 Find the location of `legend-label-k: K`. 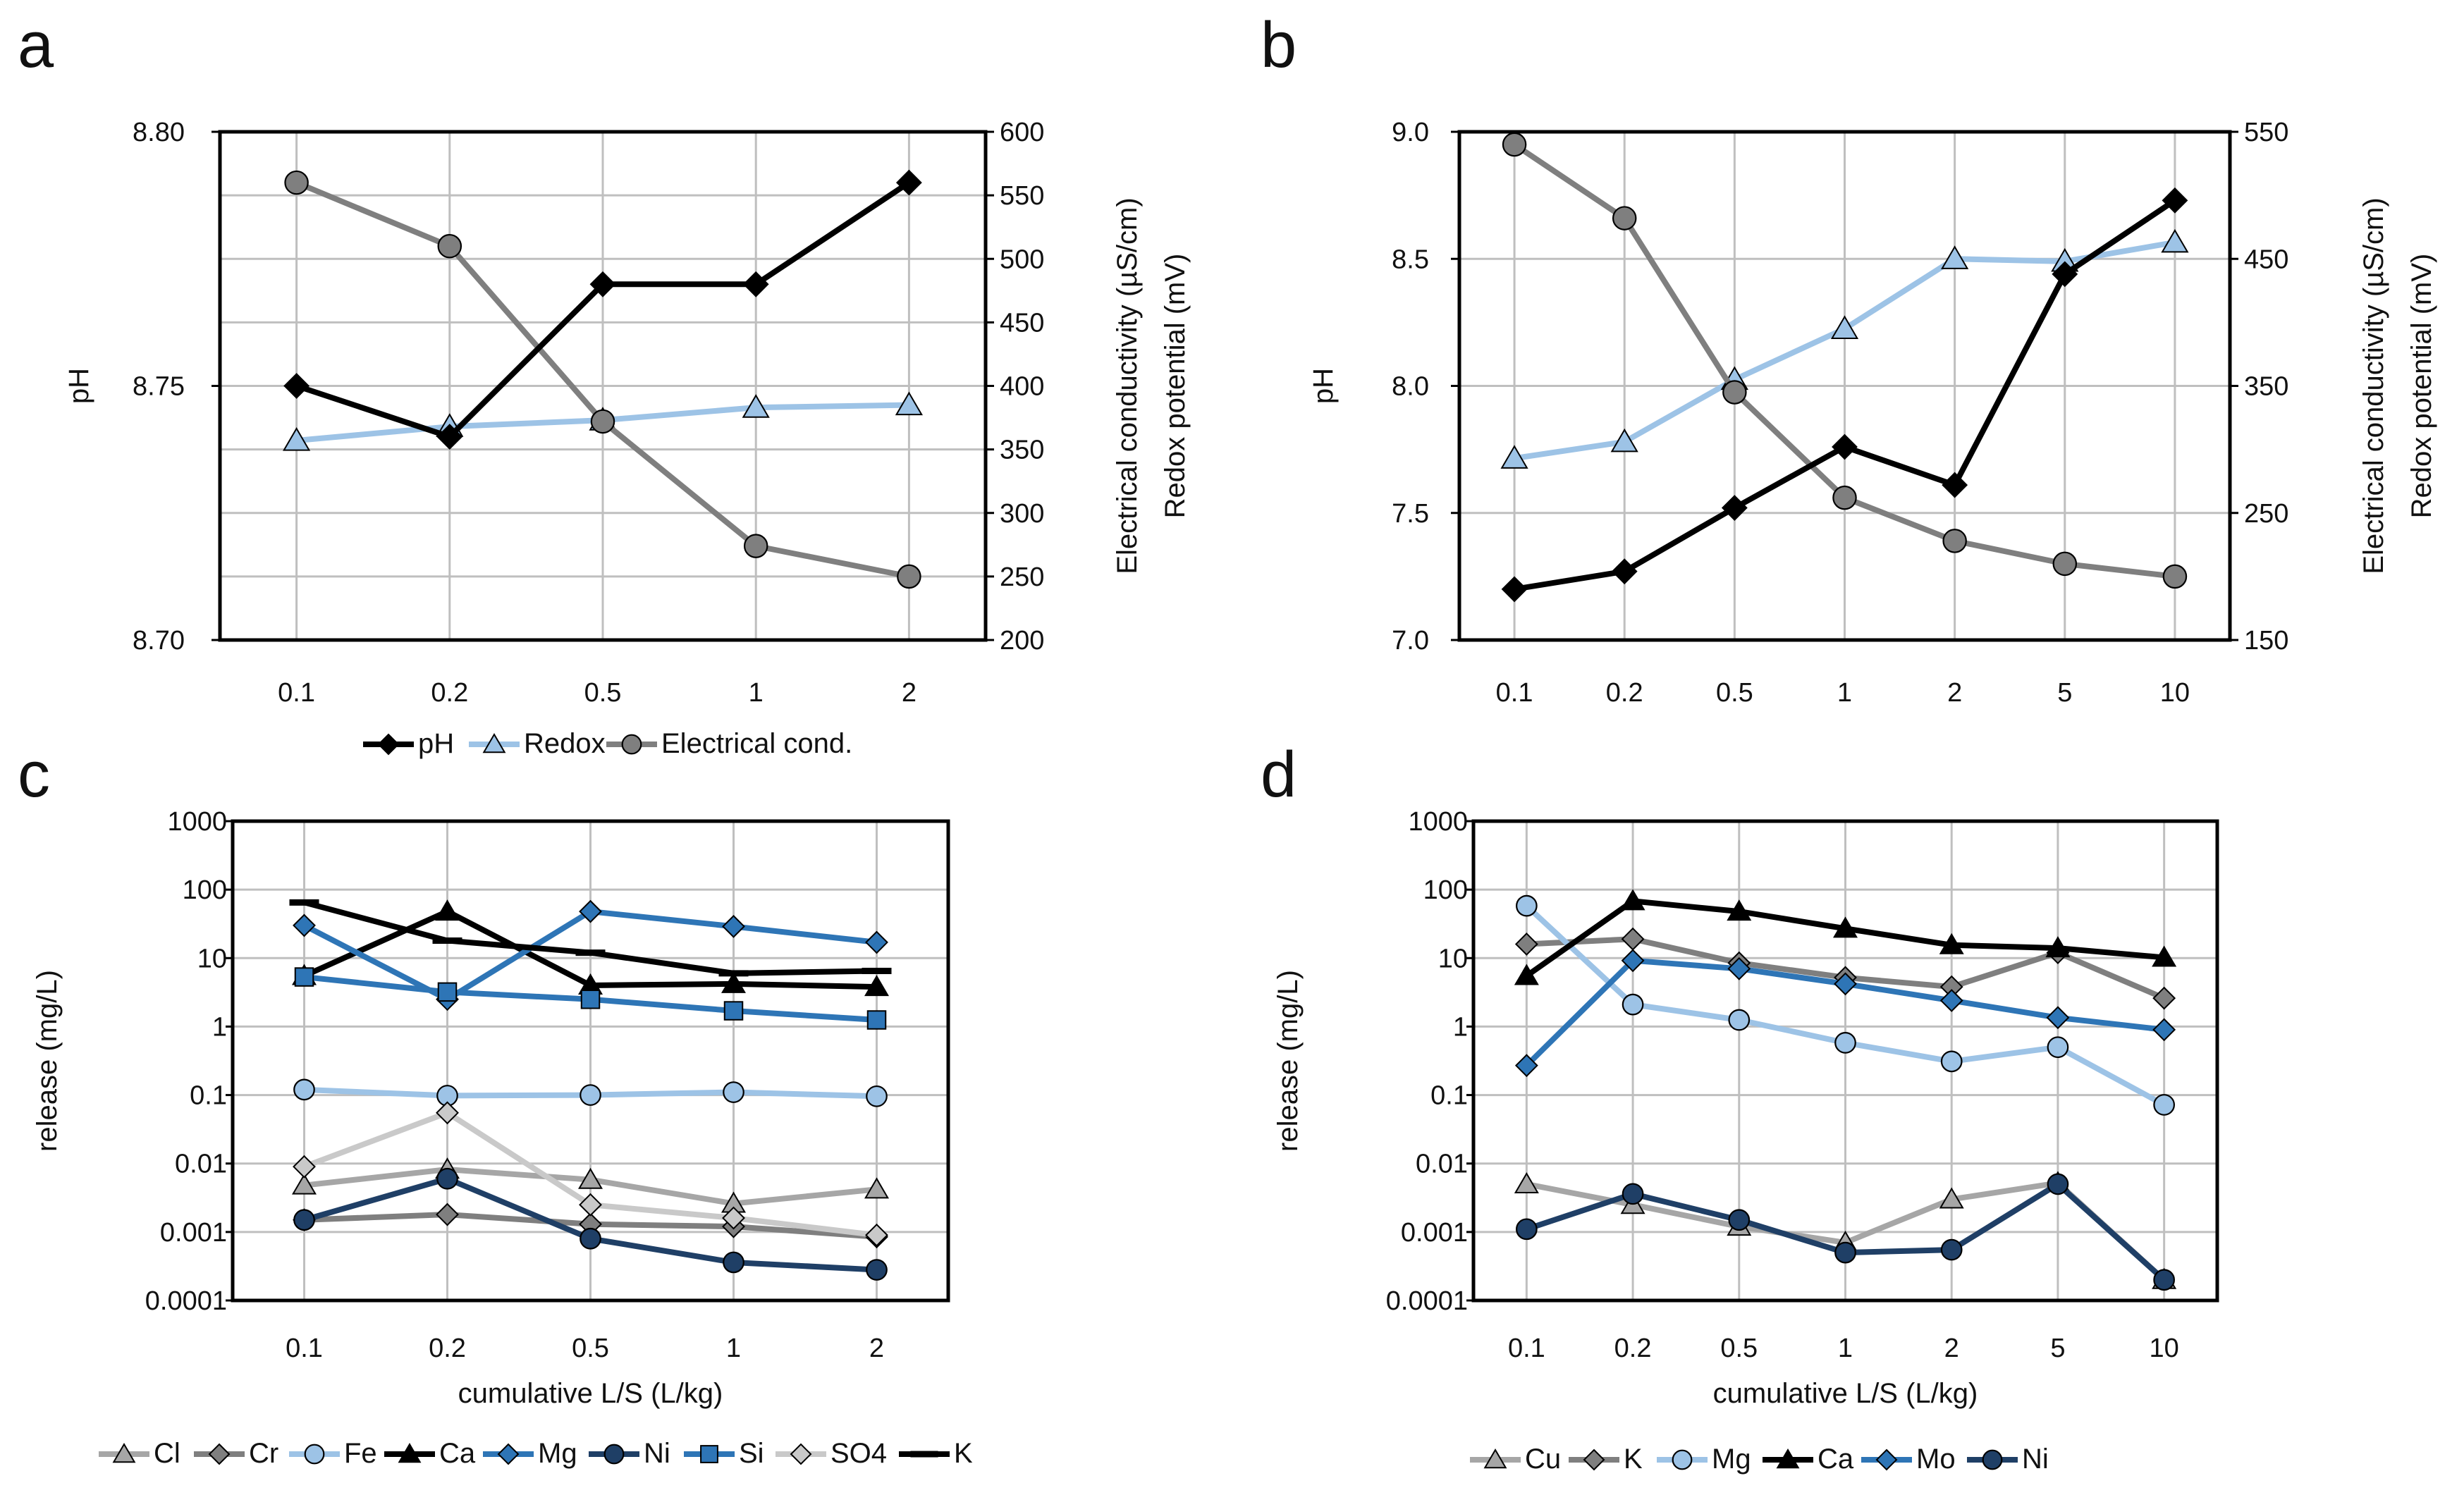

legend-label-k: K is located at coordinates (963, 1453).